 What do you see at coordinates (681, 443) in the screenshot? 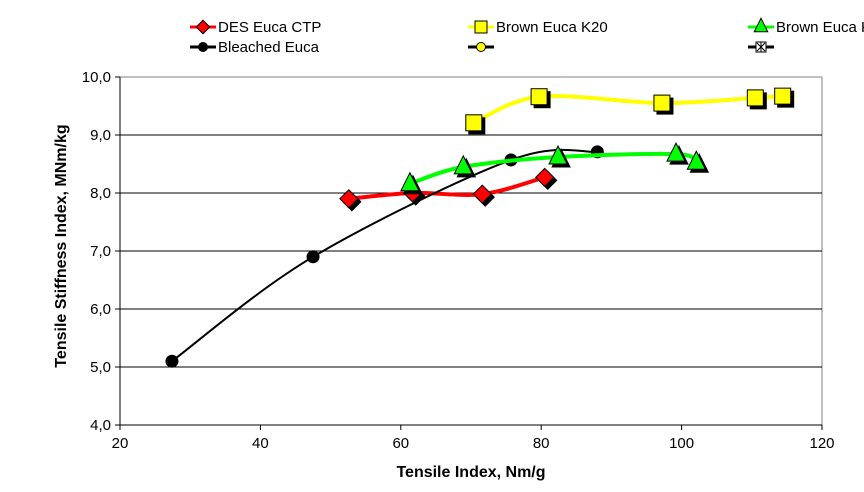
I see `x-tick-label: 100` at bounding box center [681, 443].